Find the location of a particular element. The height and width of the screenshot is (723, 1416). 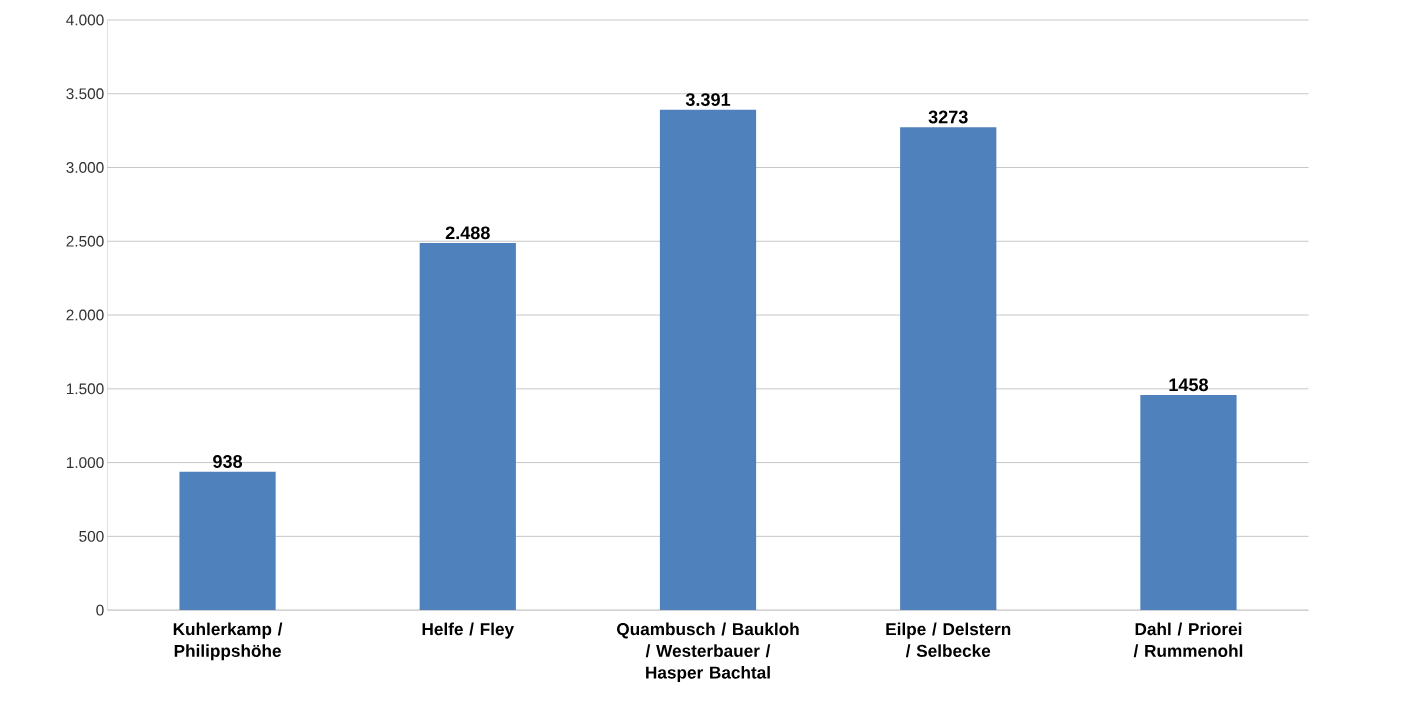

data-label: 2.488 is located at coordinates (467, 233).